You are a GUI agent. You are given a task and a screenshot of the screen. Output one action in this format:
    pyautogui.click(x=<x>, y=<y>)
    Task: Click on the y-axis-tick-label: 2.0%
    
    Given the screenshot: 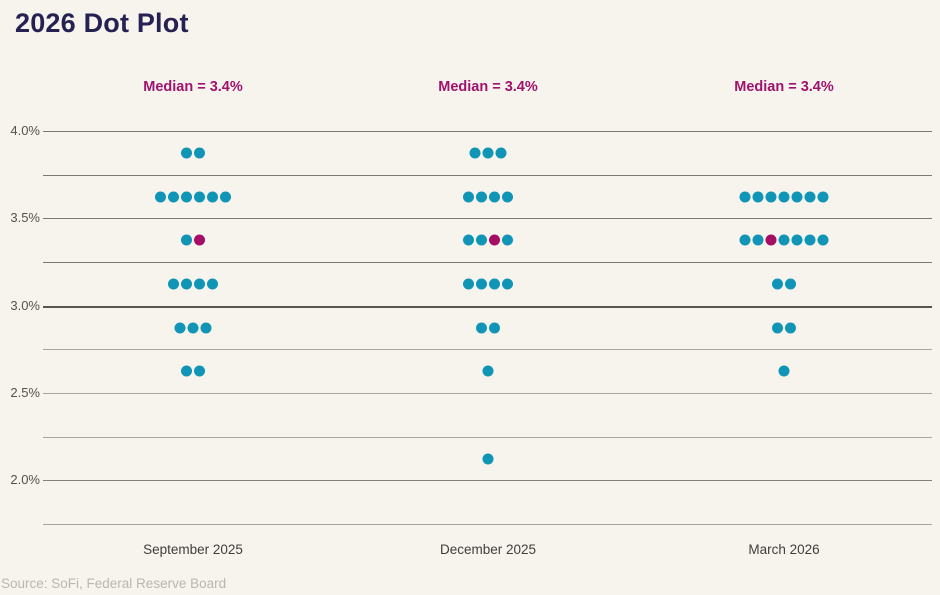 What is the action you would take?
    pyautogui.click(x=25, y=480)
    